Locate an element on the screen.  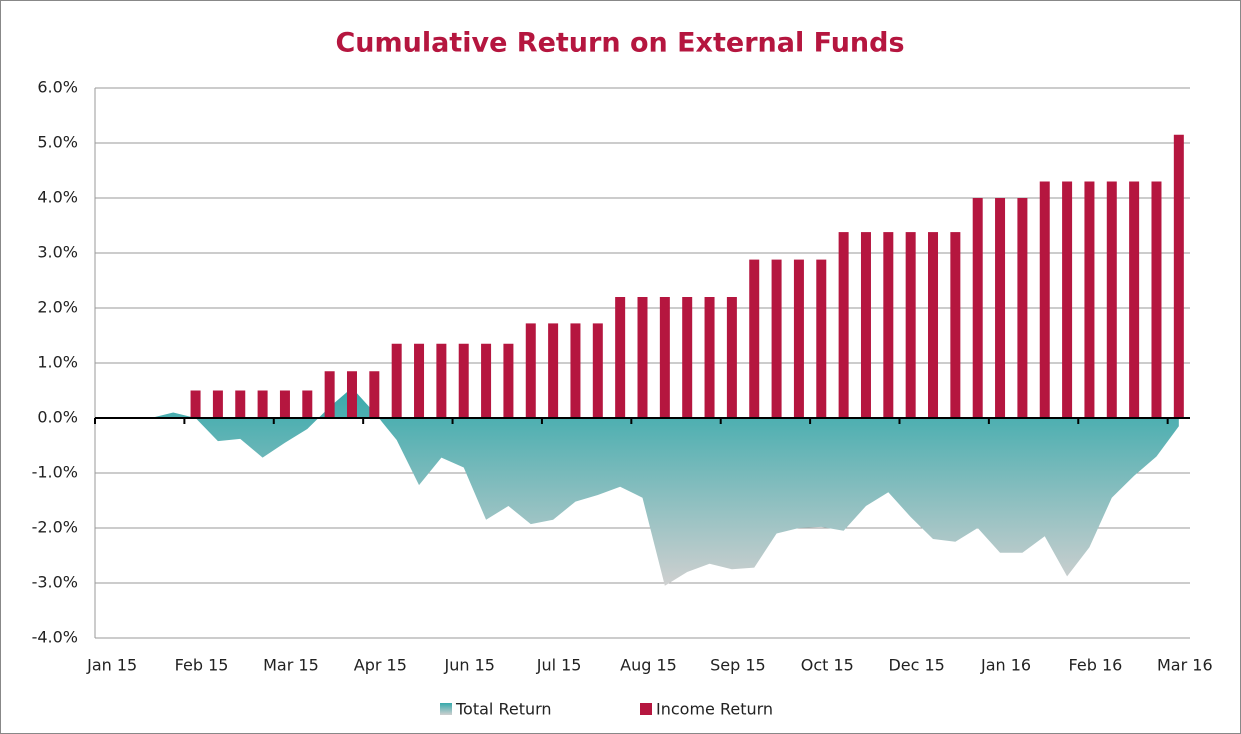
x-tick-label: Jan 16 is located at coordinates (1005, 665).